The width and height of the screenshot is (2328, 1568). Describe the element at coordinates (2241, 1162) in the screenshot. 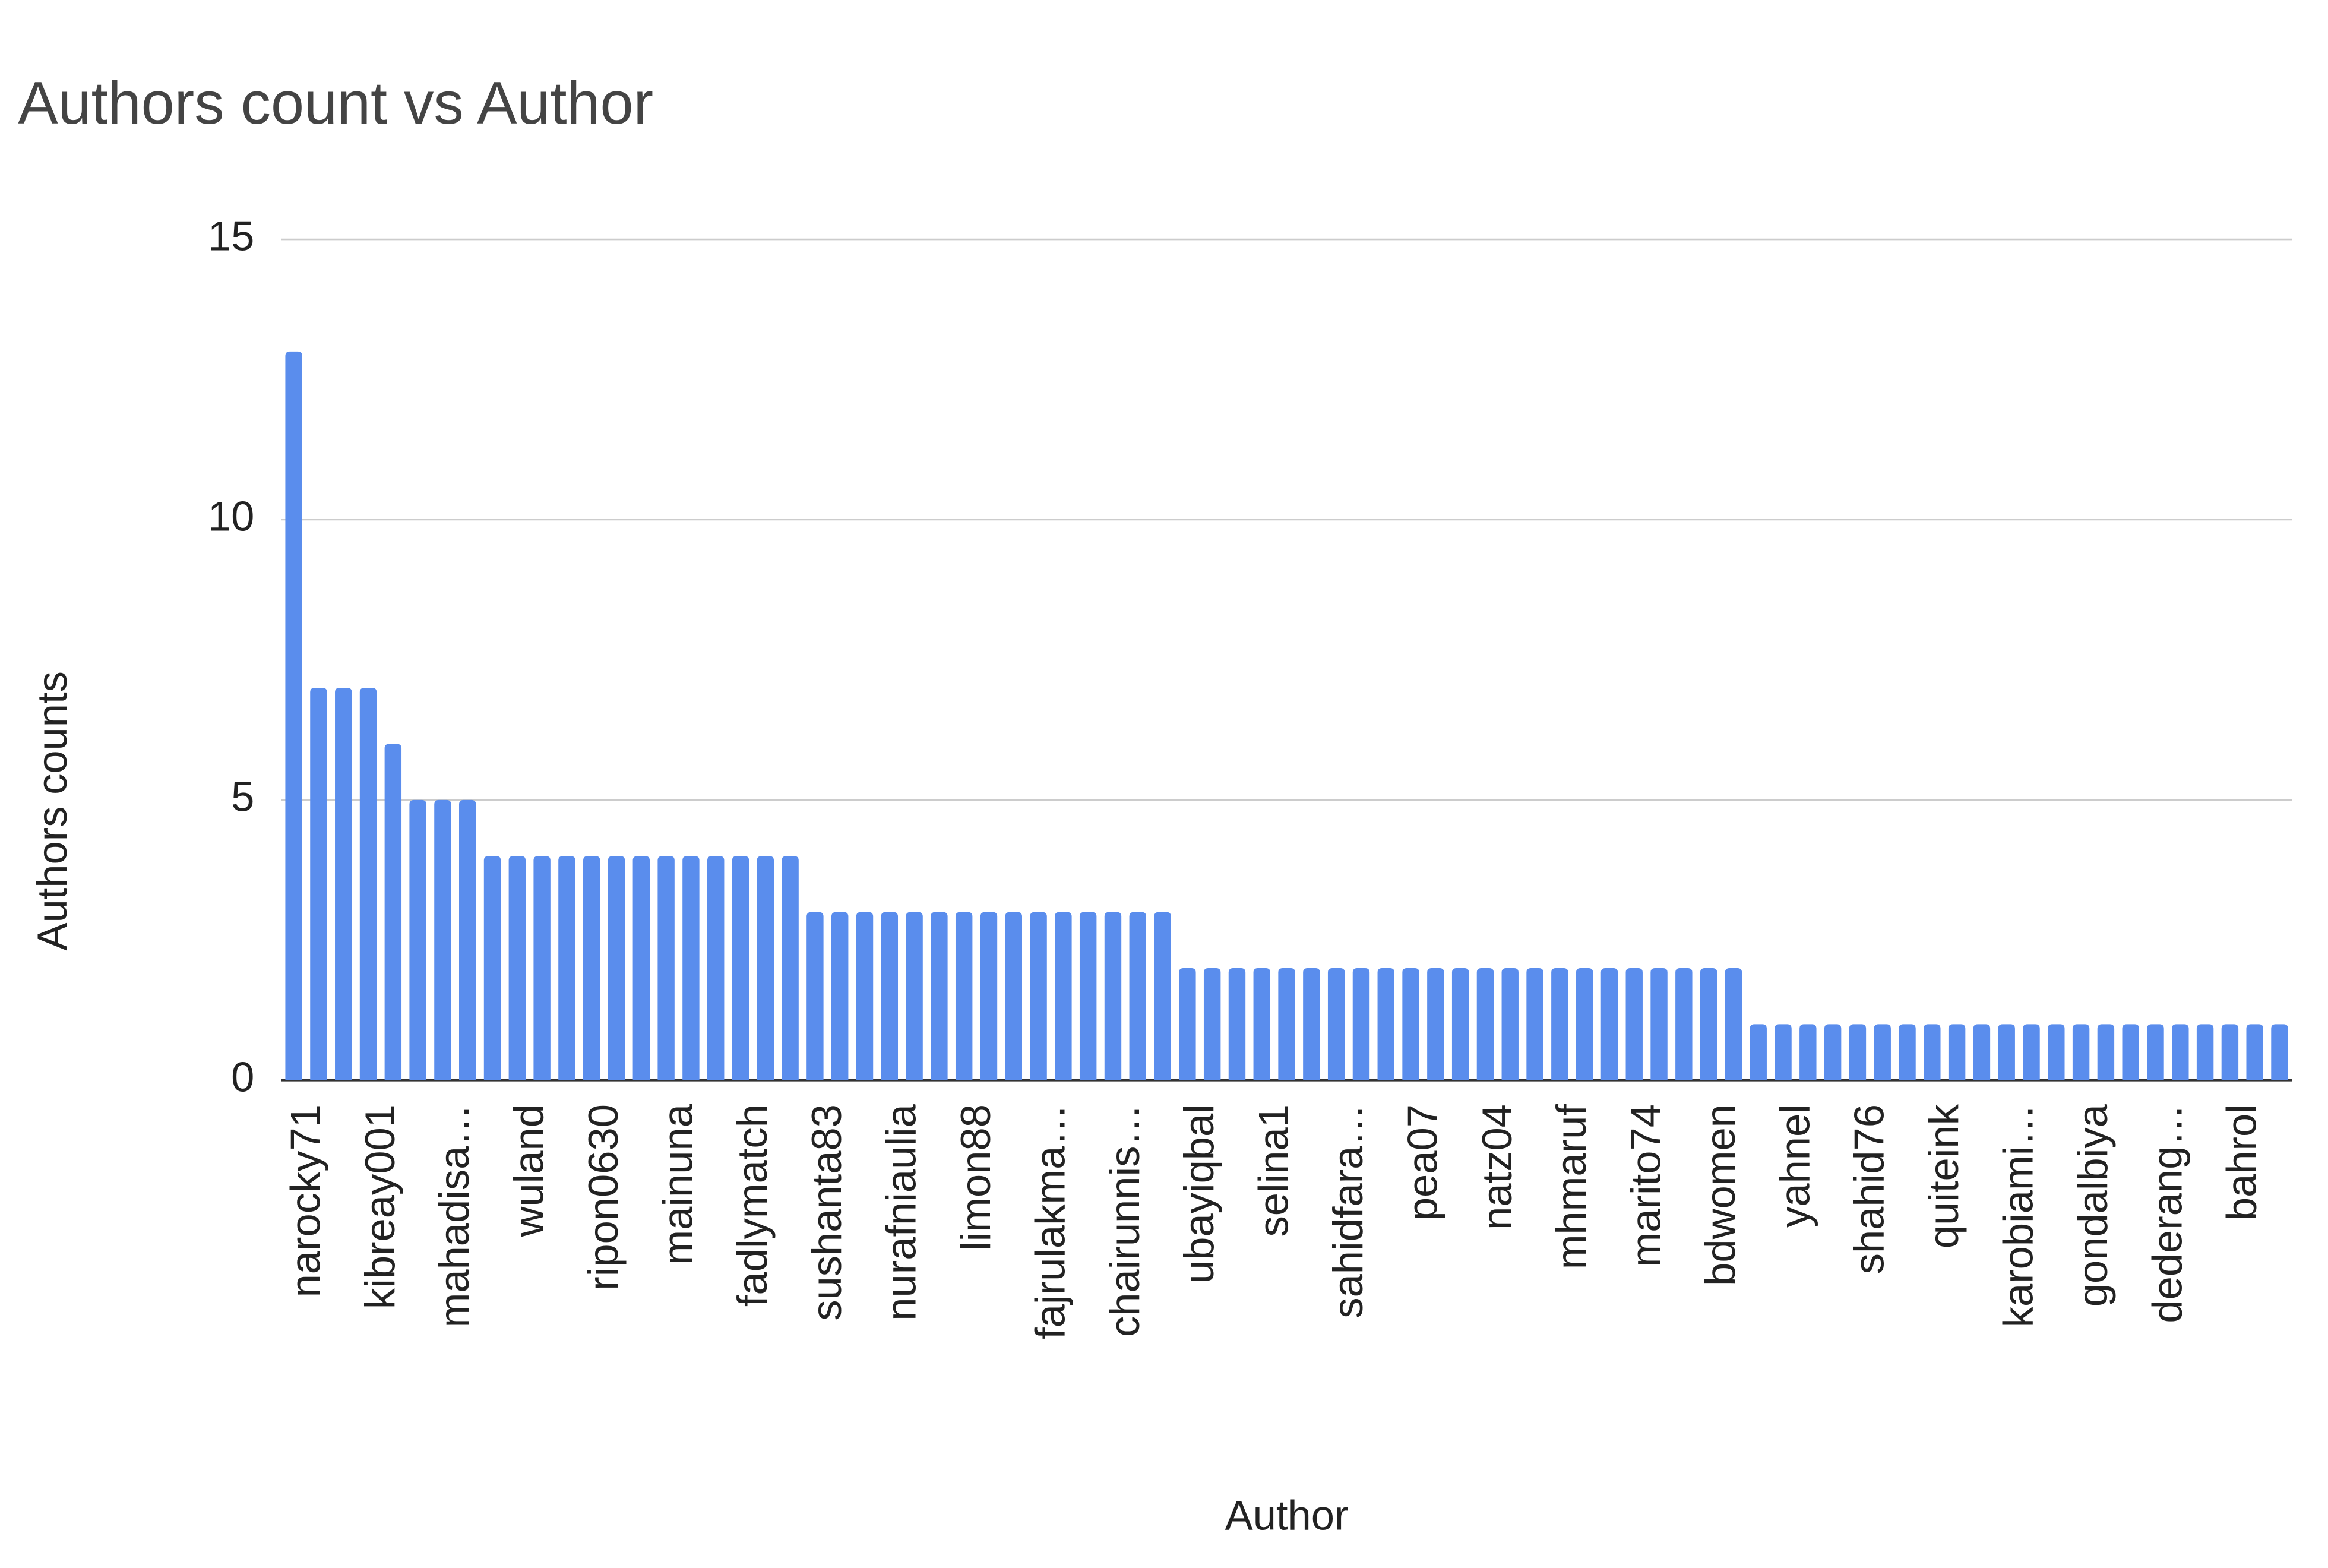

I see `x-tick-label: bahrol` at that location.